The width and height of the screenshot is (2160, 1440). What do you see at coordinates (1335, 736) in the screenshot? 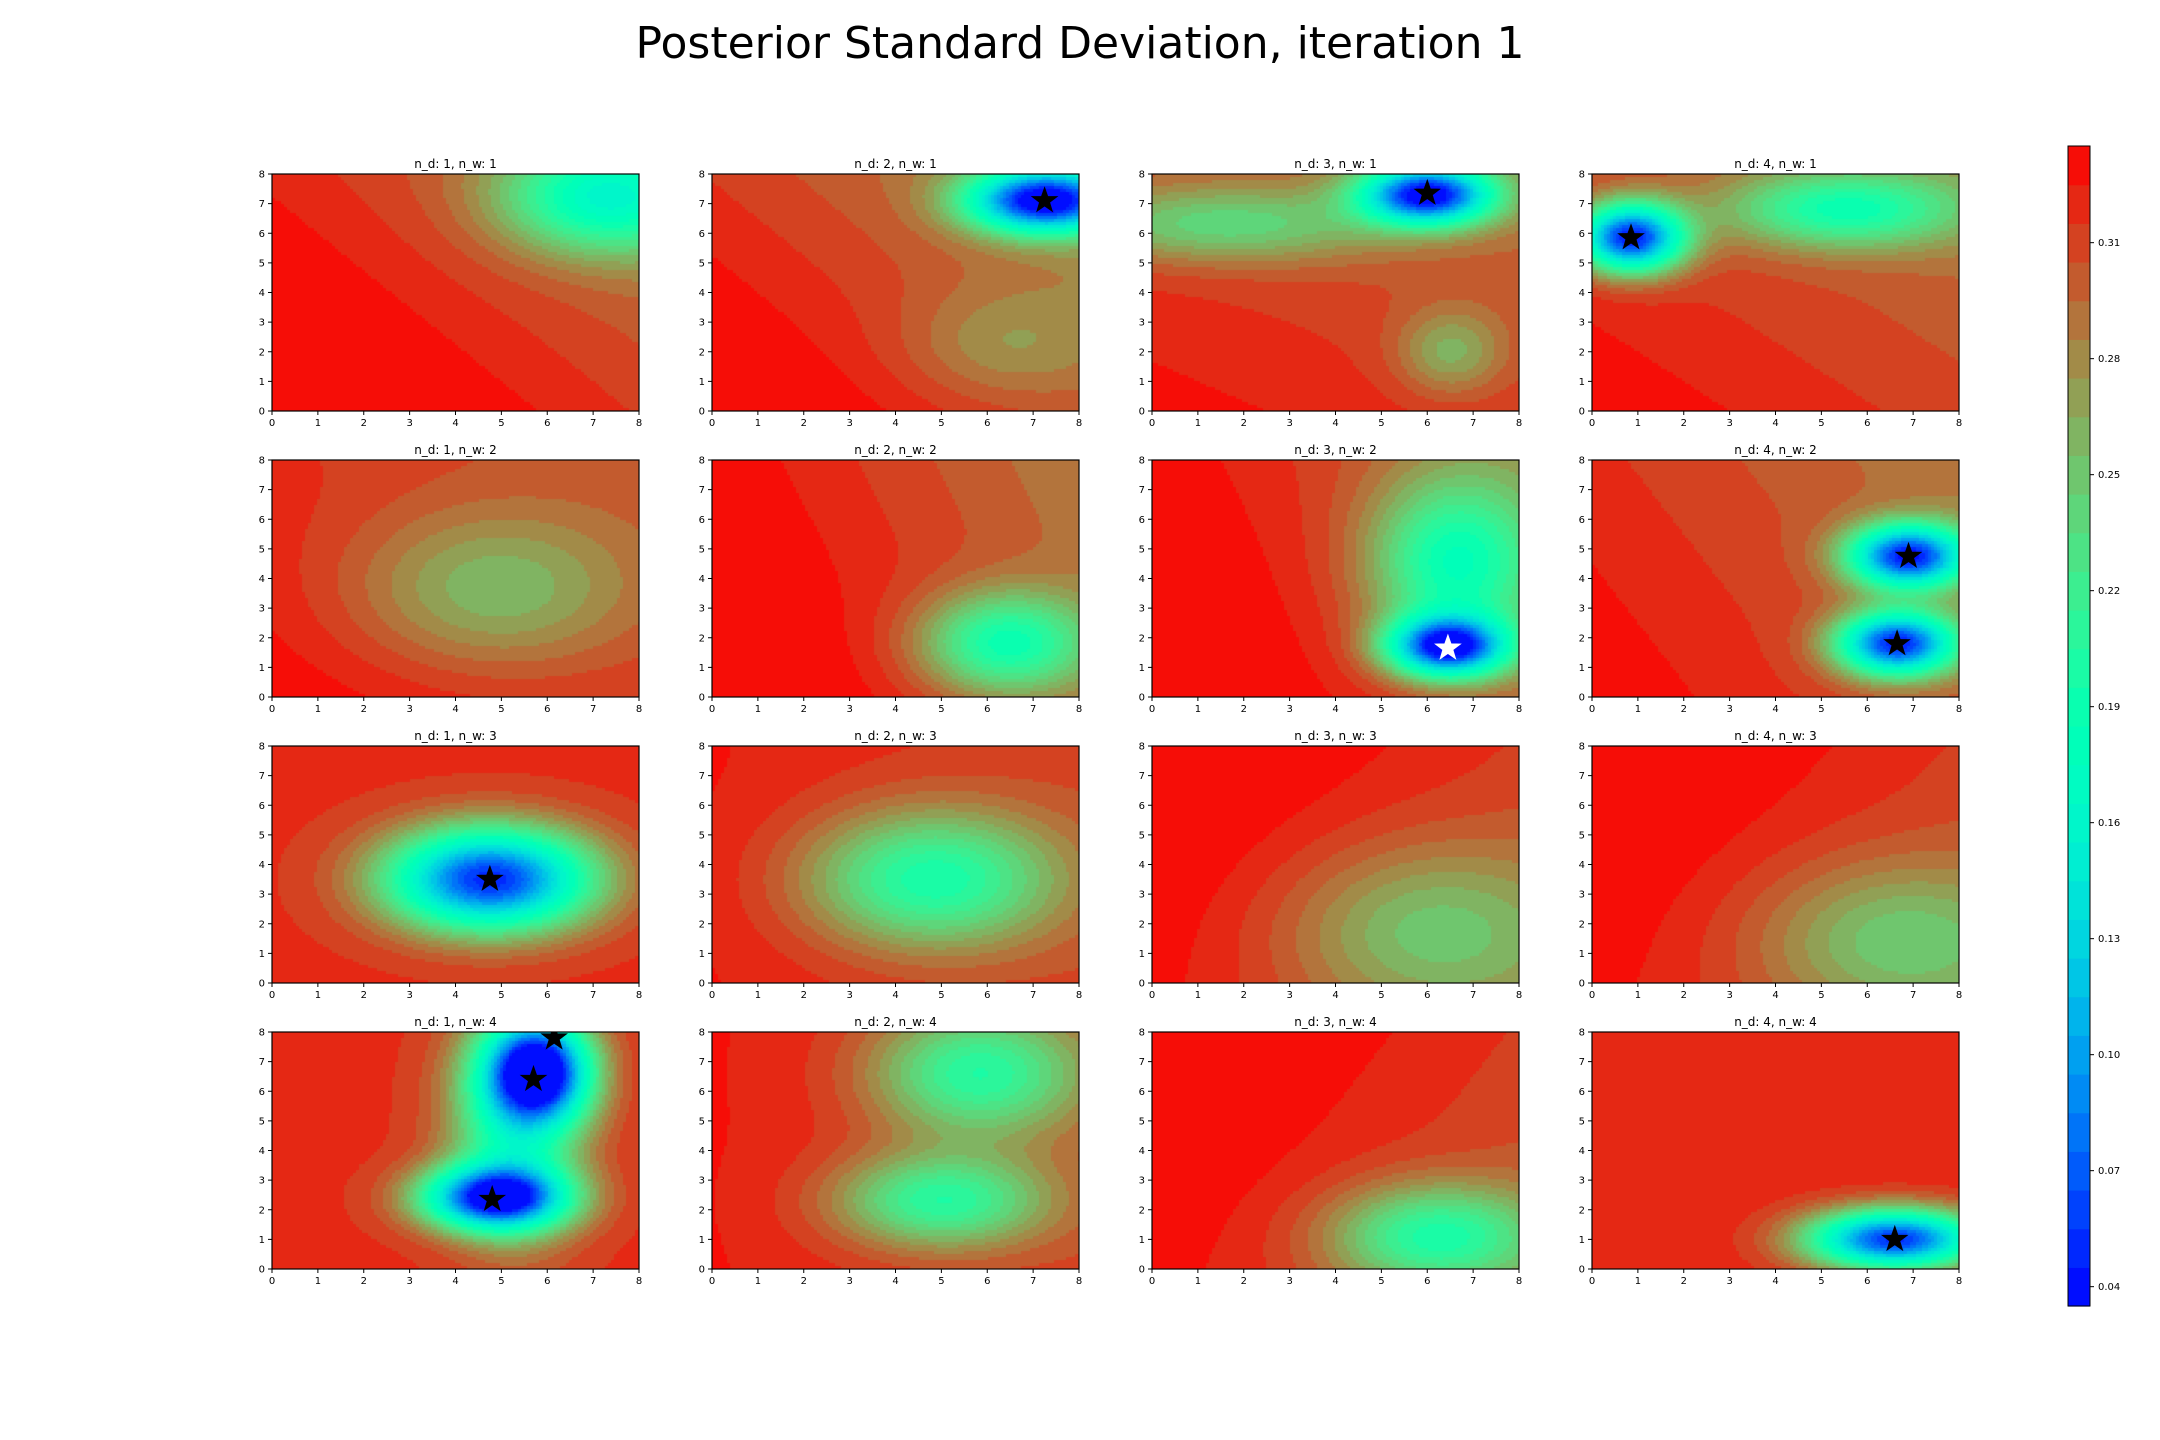
I see `subplot-title: n_d: 3, n_w: 3` at bounding box center [1335, 736].